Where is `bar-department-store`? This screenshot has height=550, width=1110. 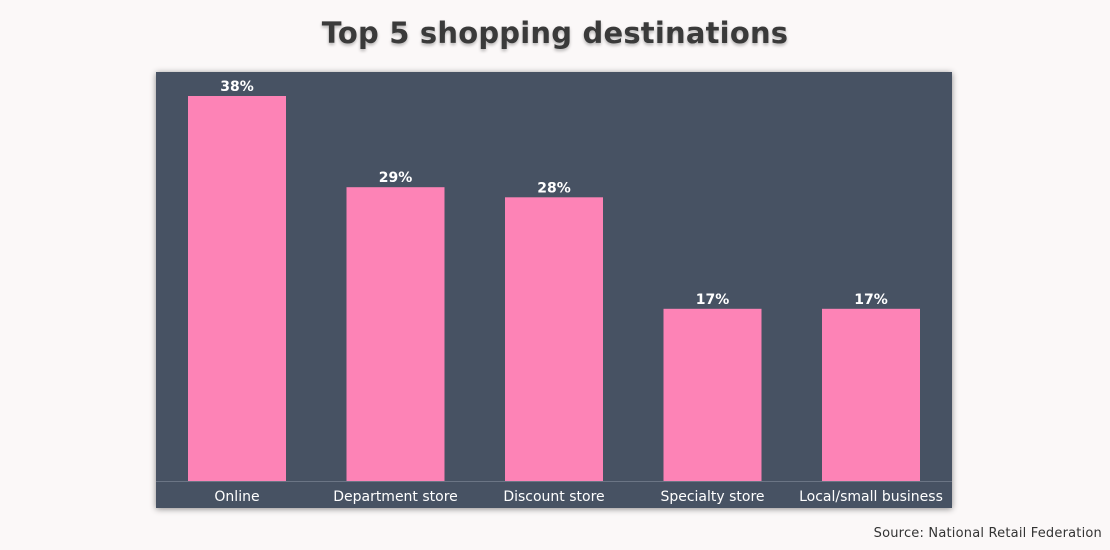 bar-department-store is located at coordinates (395, 334).